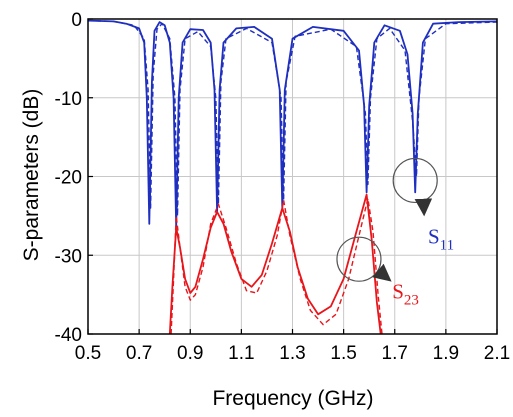  Describe the element at coordinates (88, 353) in the screenshot. I see `x-tick-label: 0.5` at that location.